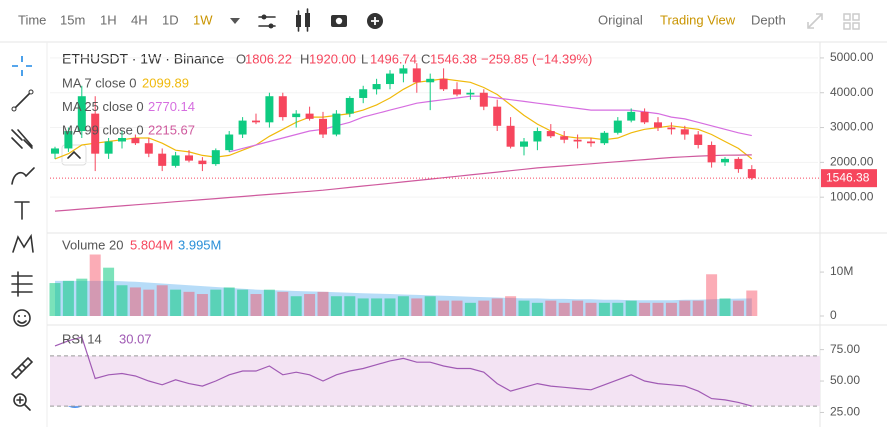  Describe the element at coordinates (852, 162) in the screenshot. I see `y-tick-label: 2000.00` at that location.